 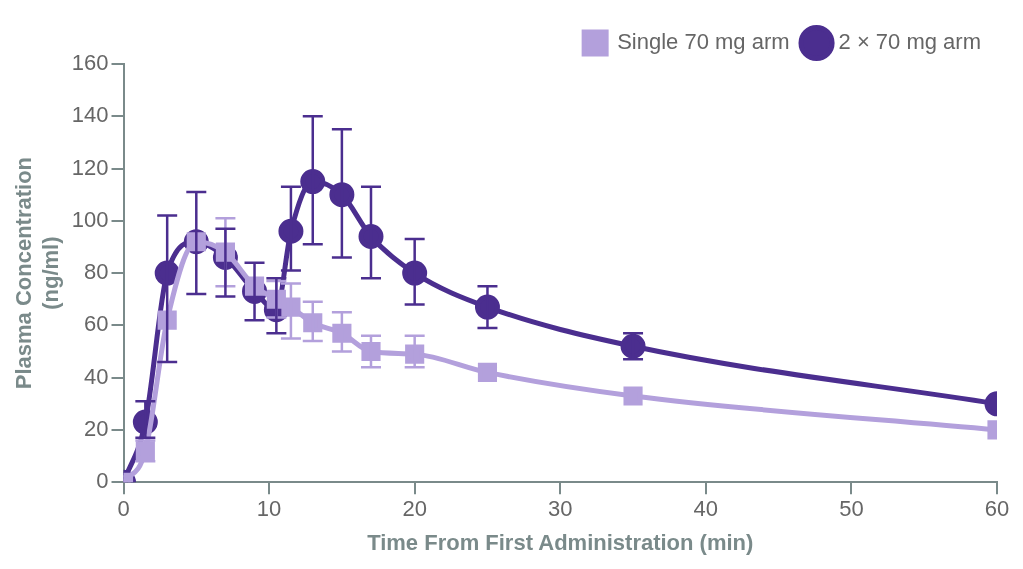 What do you see at coordinates (96, 428) in the screenshot?
I see `y-tick-label: 20` at bounding box center [96, 428].